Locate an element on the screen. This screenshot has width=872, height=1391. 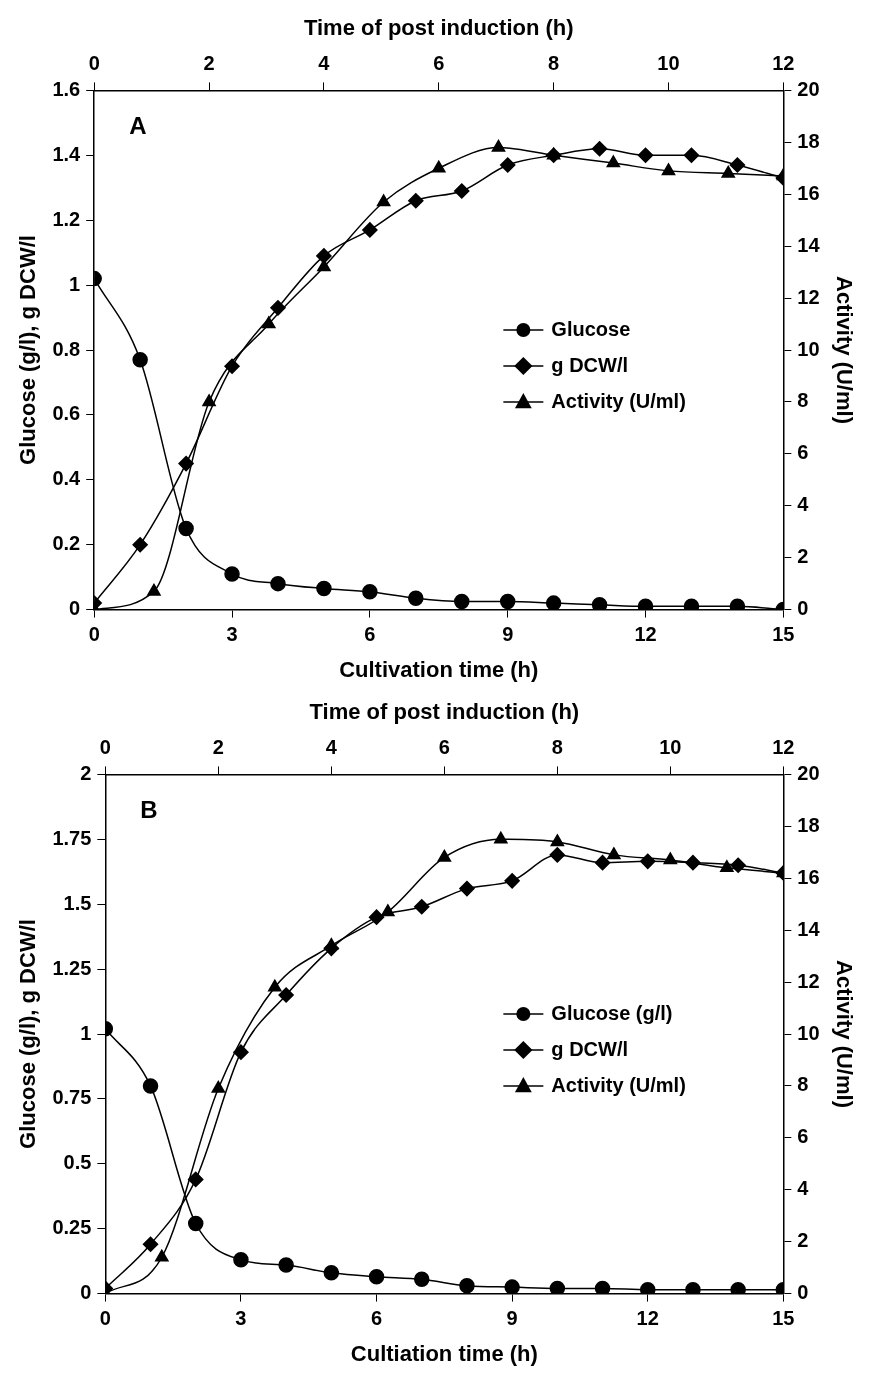
y-tick-label: 0.75 is located at coordinates (72, 1097).